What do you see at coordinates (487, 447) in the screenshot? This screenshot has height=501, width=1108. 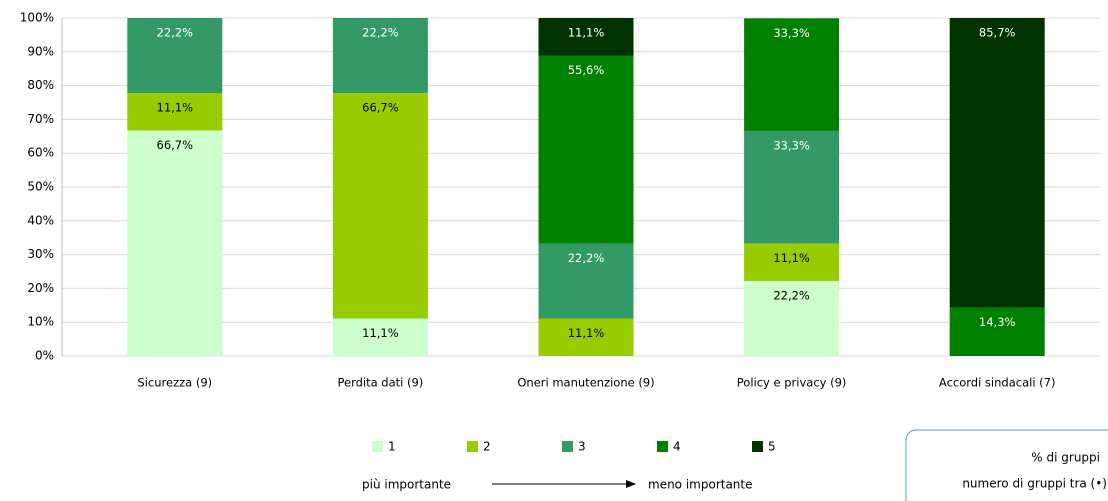 I see `legend-label: 2` at bounding box center [487, 447].